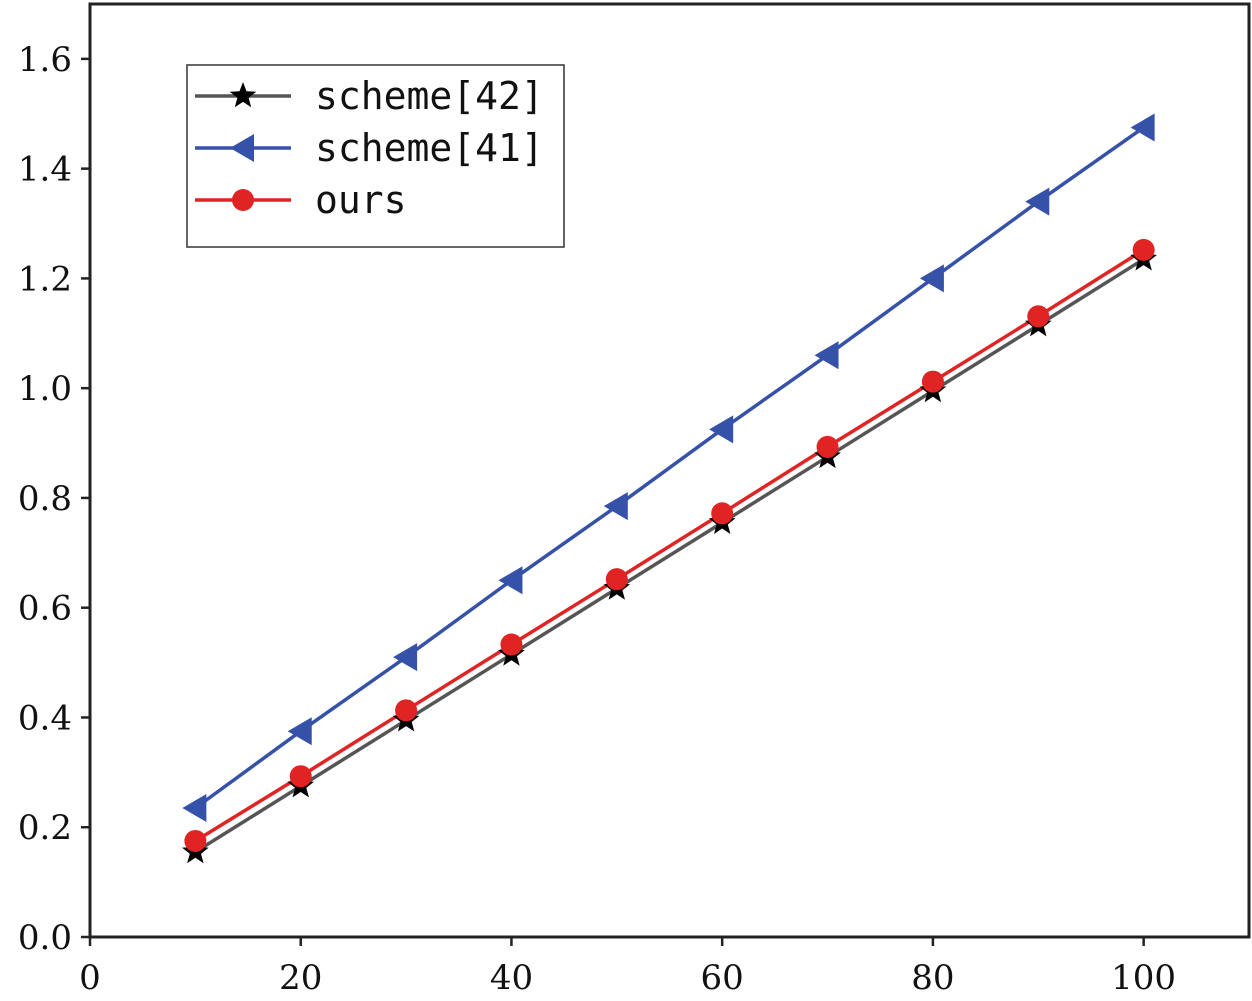 This screenshot has height=1001, width=1252. Describe the element at coordinates (90, 978) in the screenshot. I see `x-tick-label: 0` at that location.